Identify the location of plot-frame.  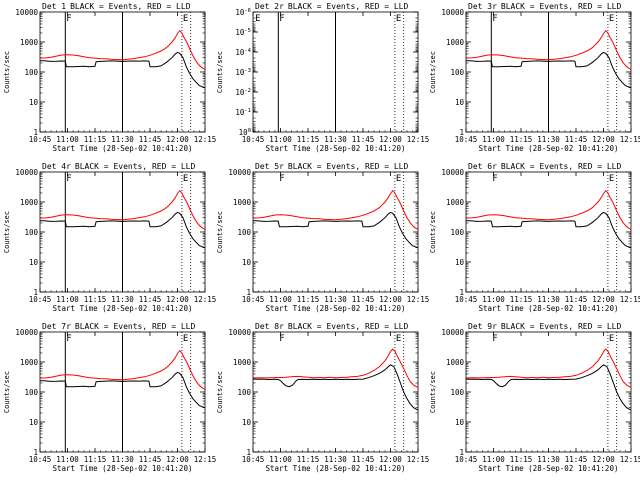
(548, 232).